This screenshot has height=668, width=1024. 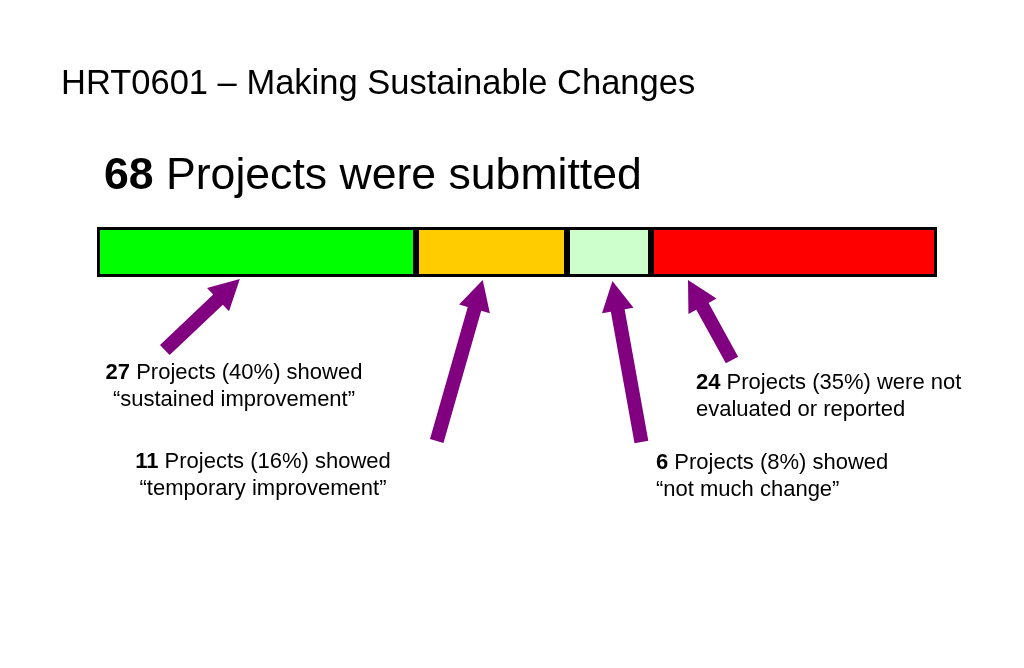 I want to click on text: 6 Projects (8%) showed “not much change”, so click(x=773, y=475).